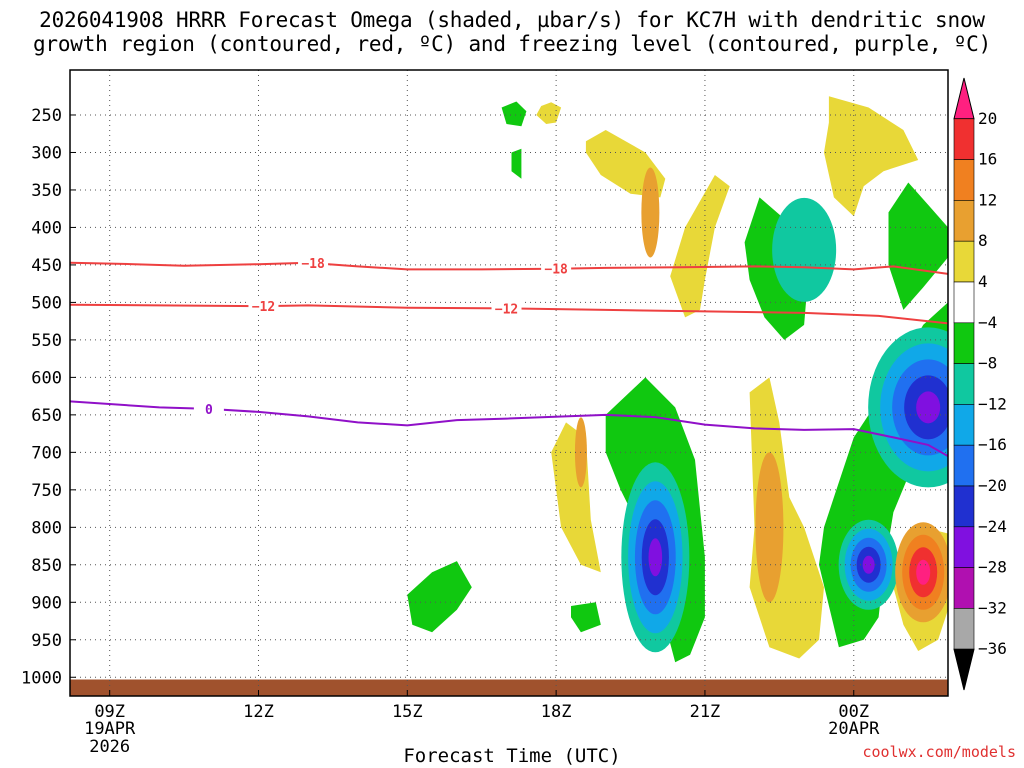  What do you see at coordinates (46, 416) in the screenshot?
I see `y-tick-label-650: 650` at bounding box center [46, 416].